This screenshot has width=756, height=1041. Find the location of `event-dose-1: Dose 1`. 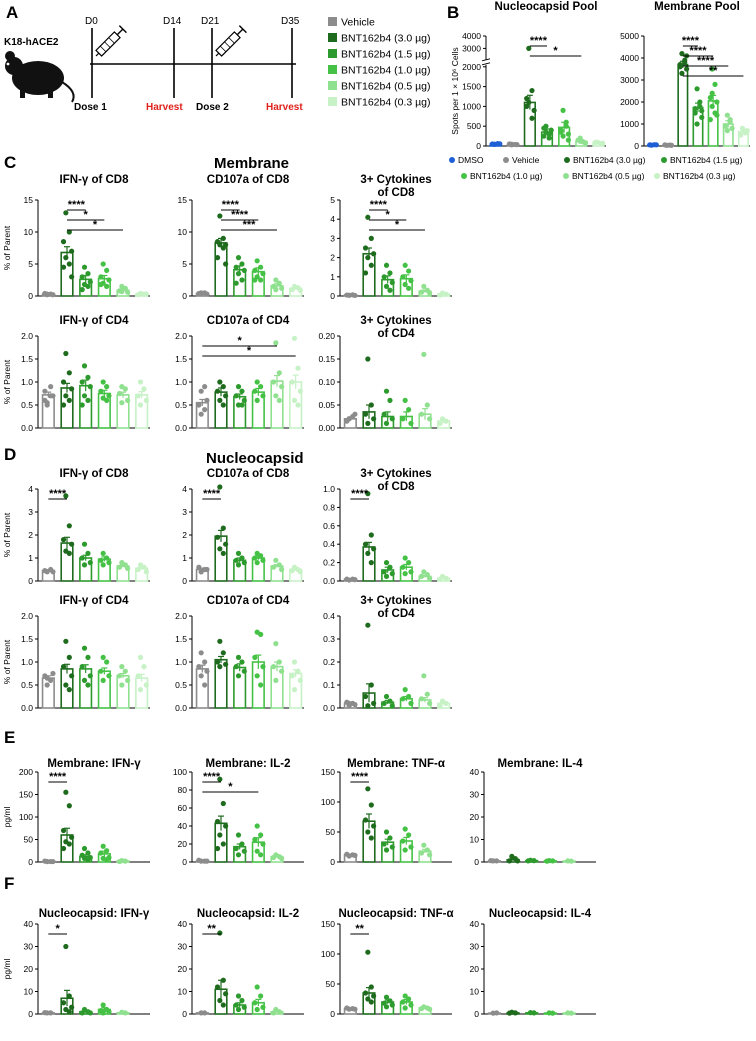

event-dose-1: Dose 1 is located at coordinates (90, 107).